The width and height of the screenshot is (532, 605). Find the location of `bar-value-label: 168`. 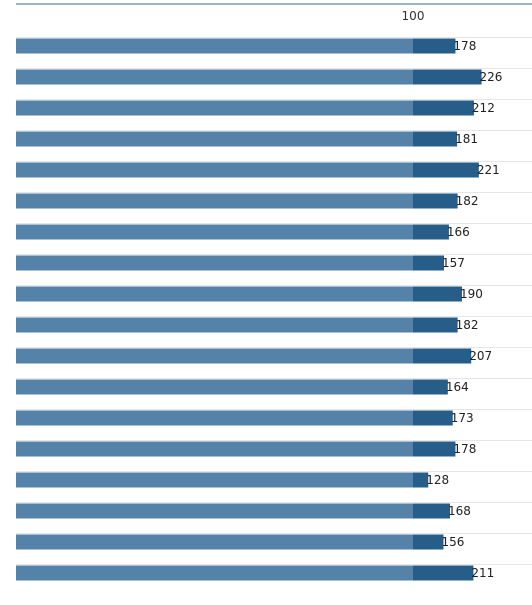

bar-value-label: 168 is located at coordinates (459, 511).